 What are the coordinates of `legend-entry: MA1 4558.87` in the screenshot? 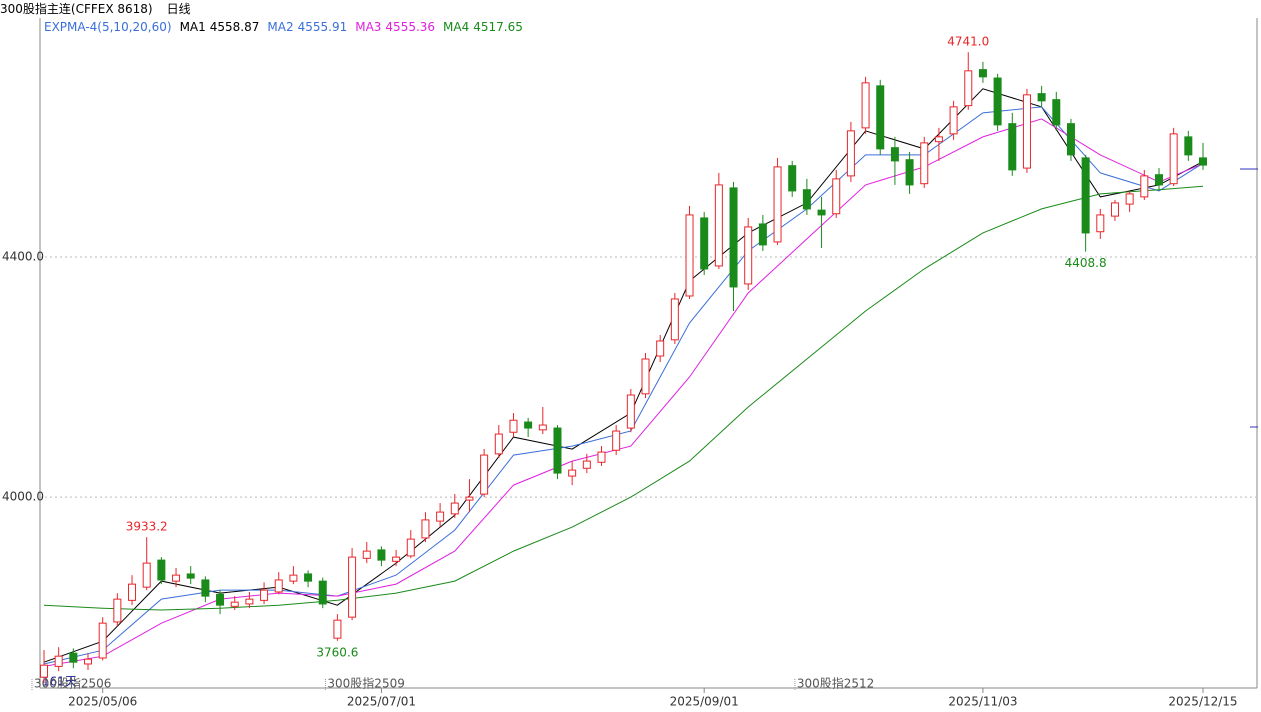 It's located at (220, 27).